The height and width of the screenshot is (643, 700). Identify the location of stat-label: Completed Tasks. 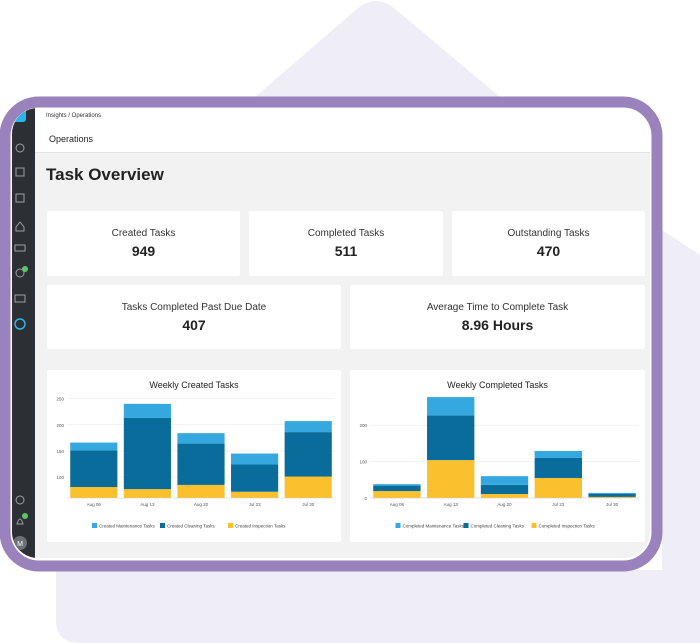
(346, 233).